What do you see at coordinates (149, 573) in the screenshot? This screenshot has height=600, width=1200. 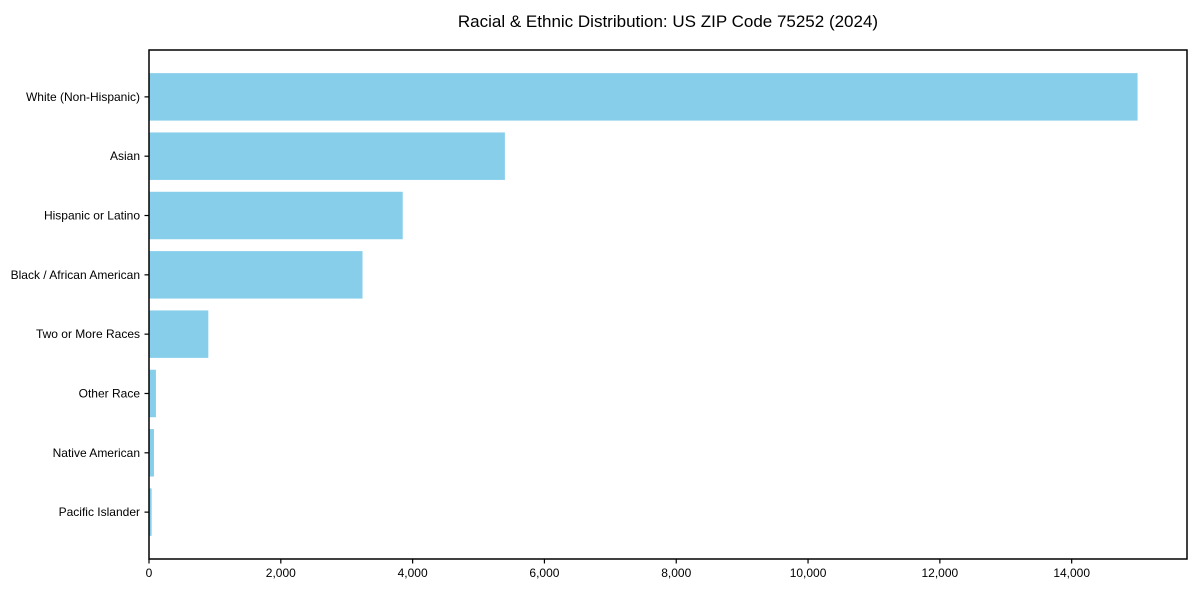 I see `x-tick-label: 0` at bounding box center [149, 573].